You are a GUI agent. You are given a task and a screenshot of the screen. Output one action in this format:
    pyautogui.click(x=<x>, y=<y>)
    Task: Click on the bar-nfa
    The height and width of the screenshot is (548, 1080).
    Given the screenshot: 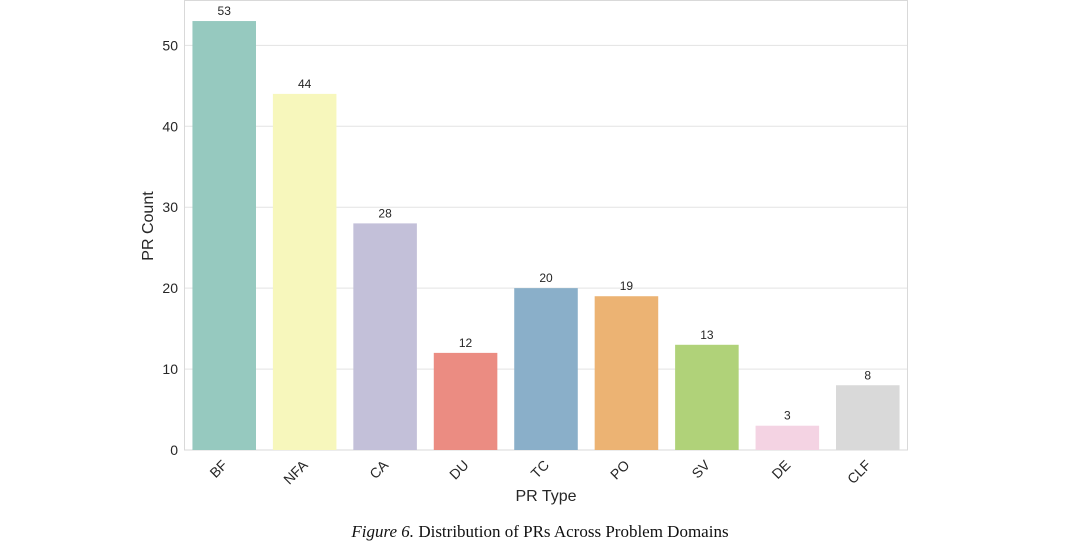 What is the action you would take?
    pyautogui.click(x=304, y=272)
    